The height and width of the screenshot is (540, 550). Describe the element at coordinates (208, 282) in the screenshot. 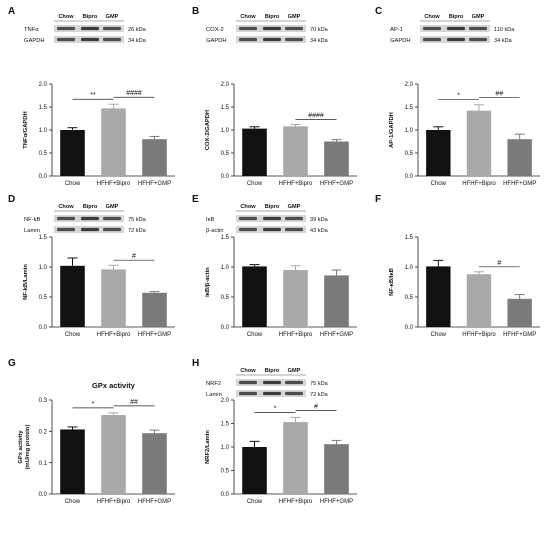

I see `y-axis-label: IκB/β-actin` at that location.